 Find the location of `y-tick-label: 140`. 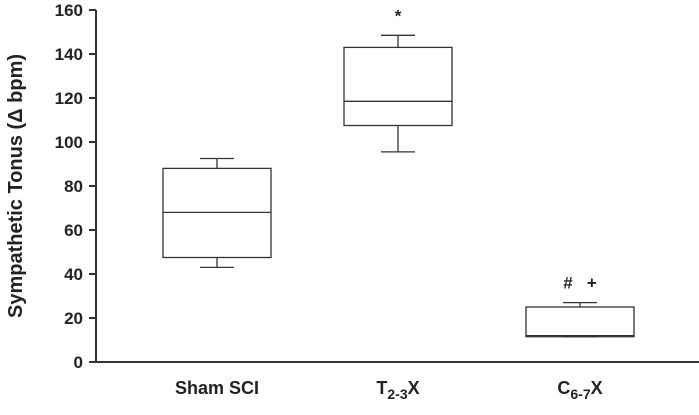

y-tick-label: 140 is located at coordinates (69, 54).